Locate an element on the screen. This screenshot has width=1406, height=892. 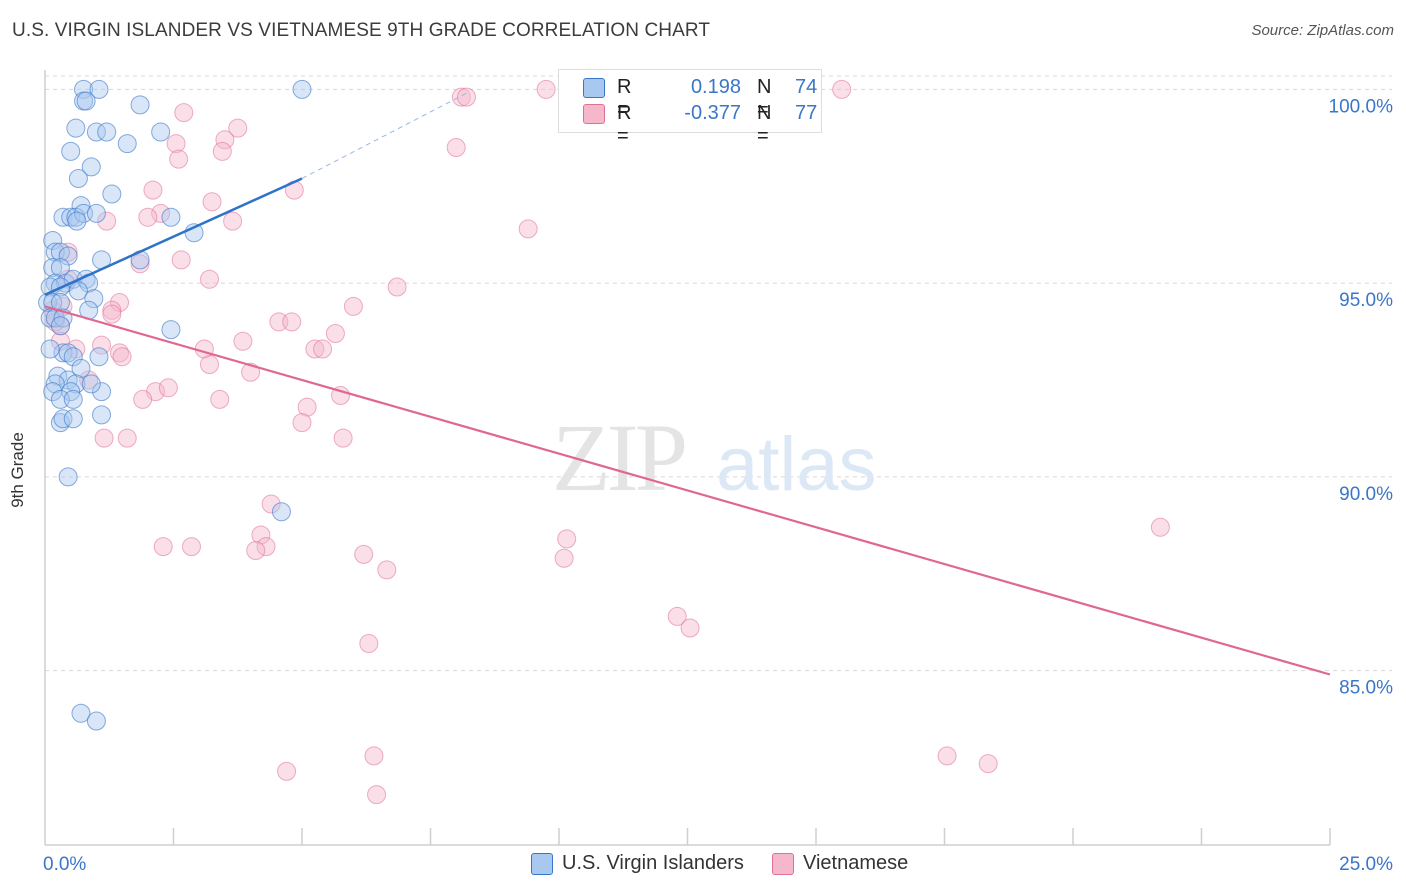
y-tick-label: 100.0% is located at coordinates (1361, 106).